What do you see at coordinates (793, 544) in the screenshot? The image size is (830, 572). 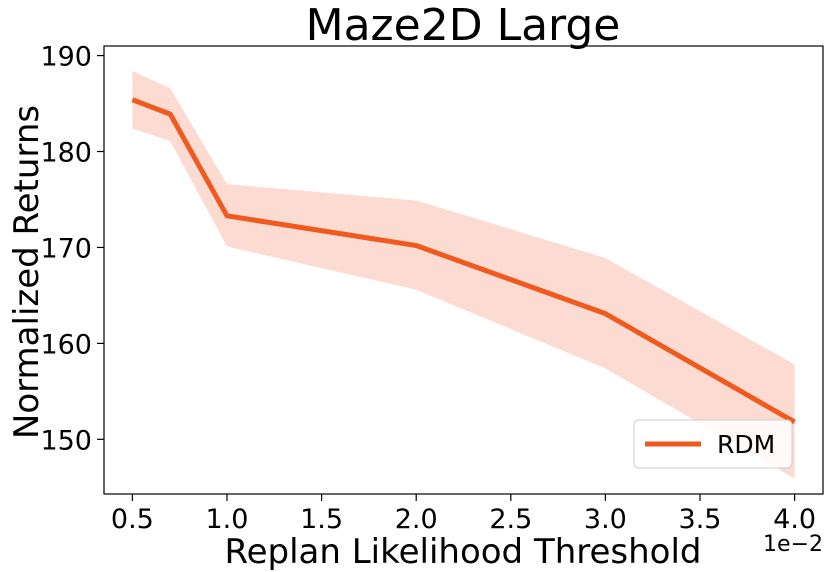 I see `x-axis-offset-label: 1e−2` at bounding box center [793, 544].